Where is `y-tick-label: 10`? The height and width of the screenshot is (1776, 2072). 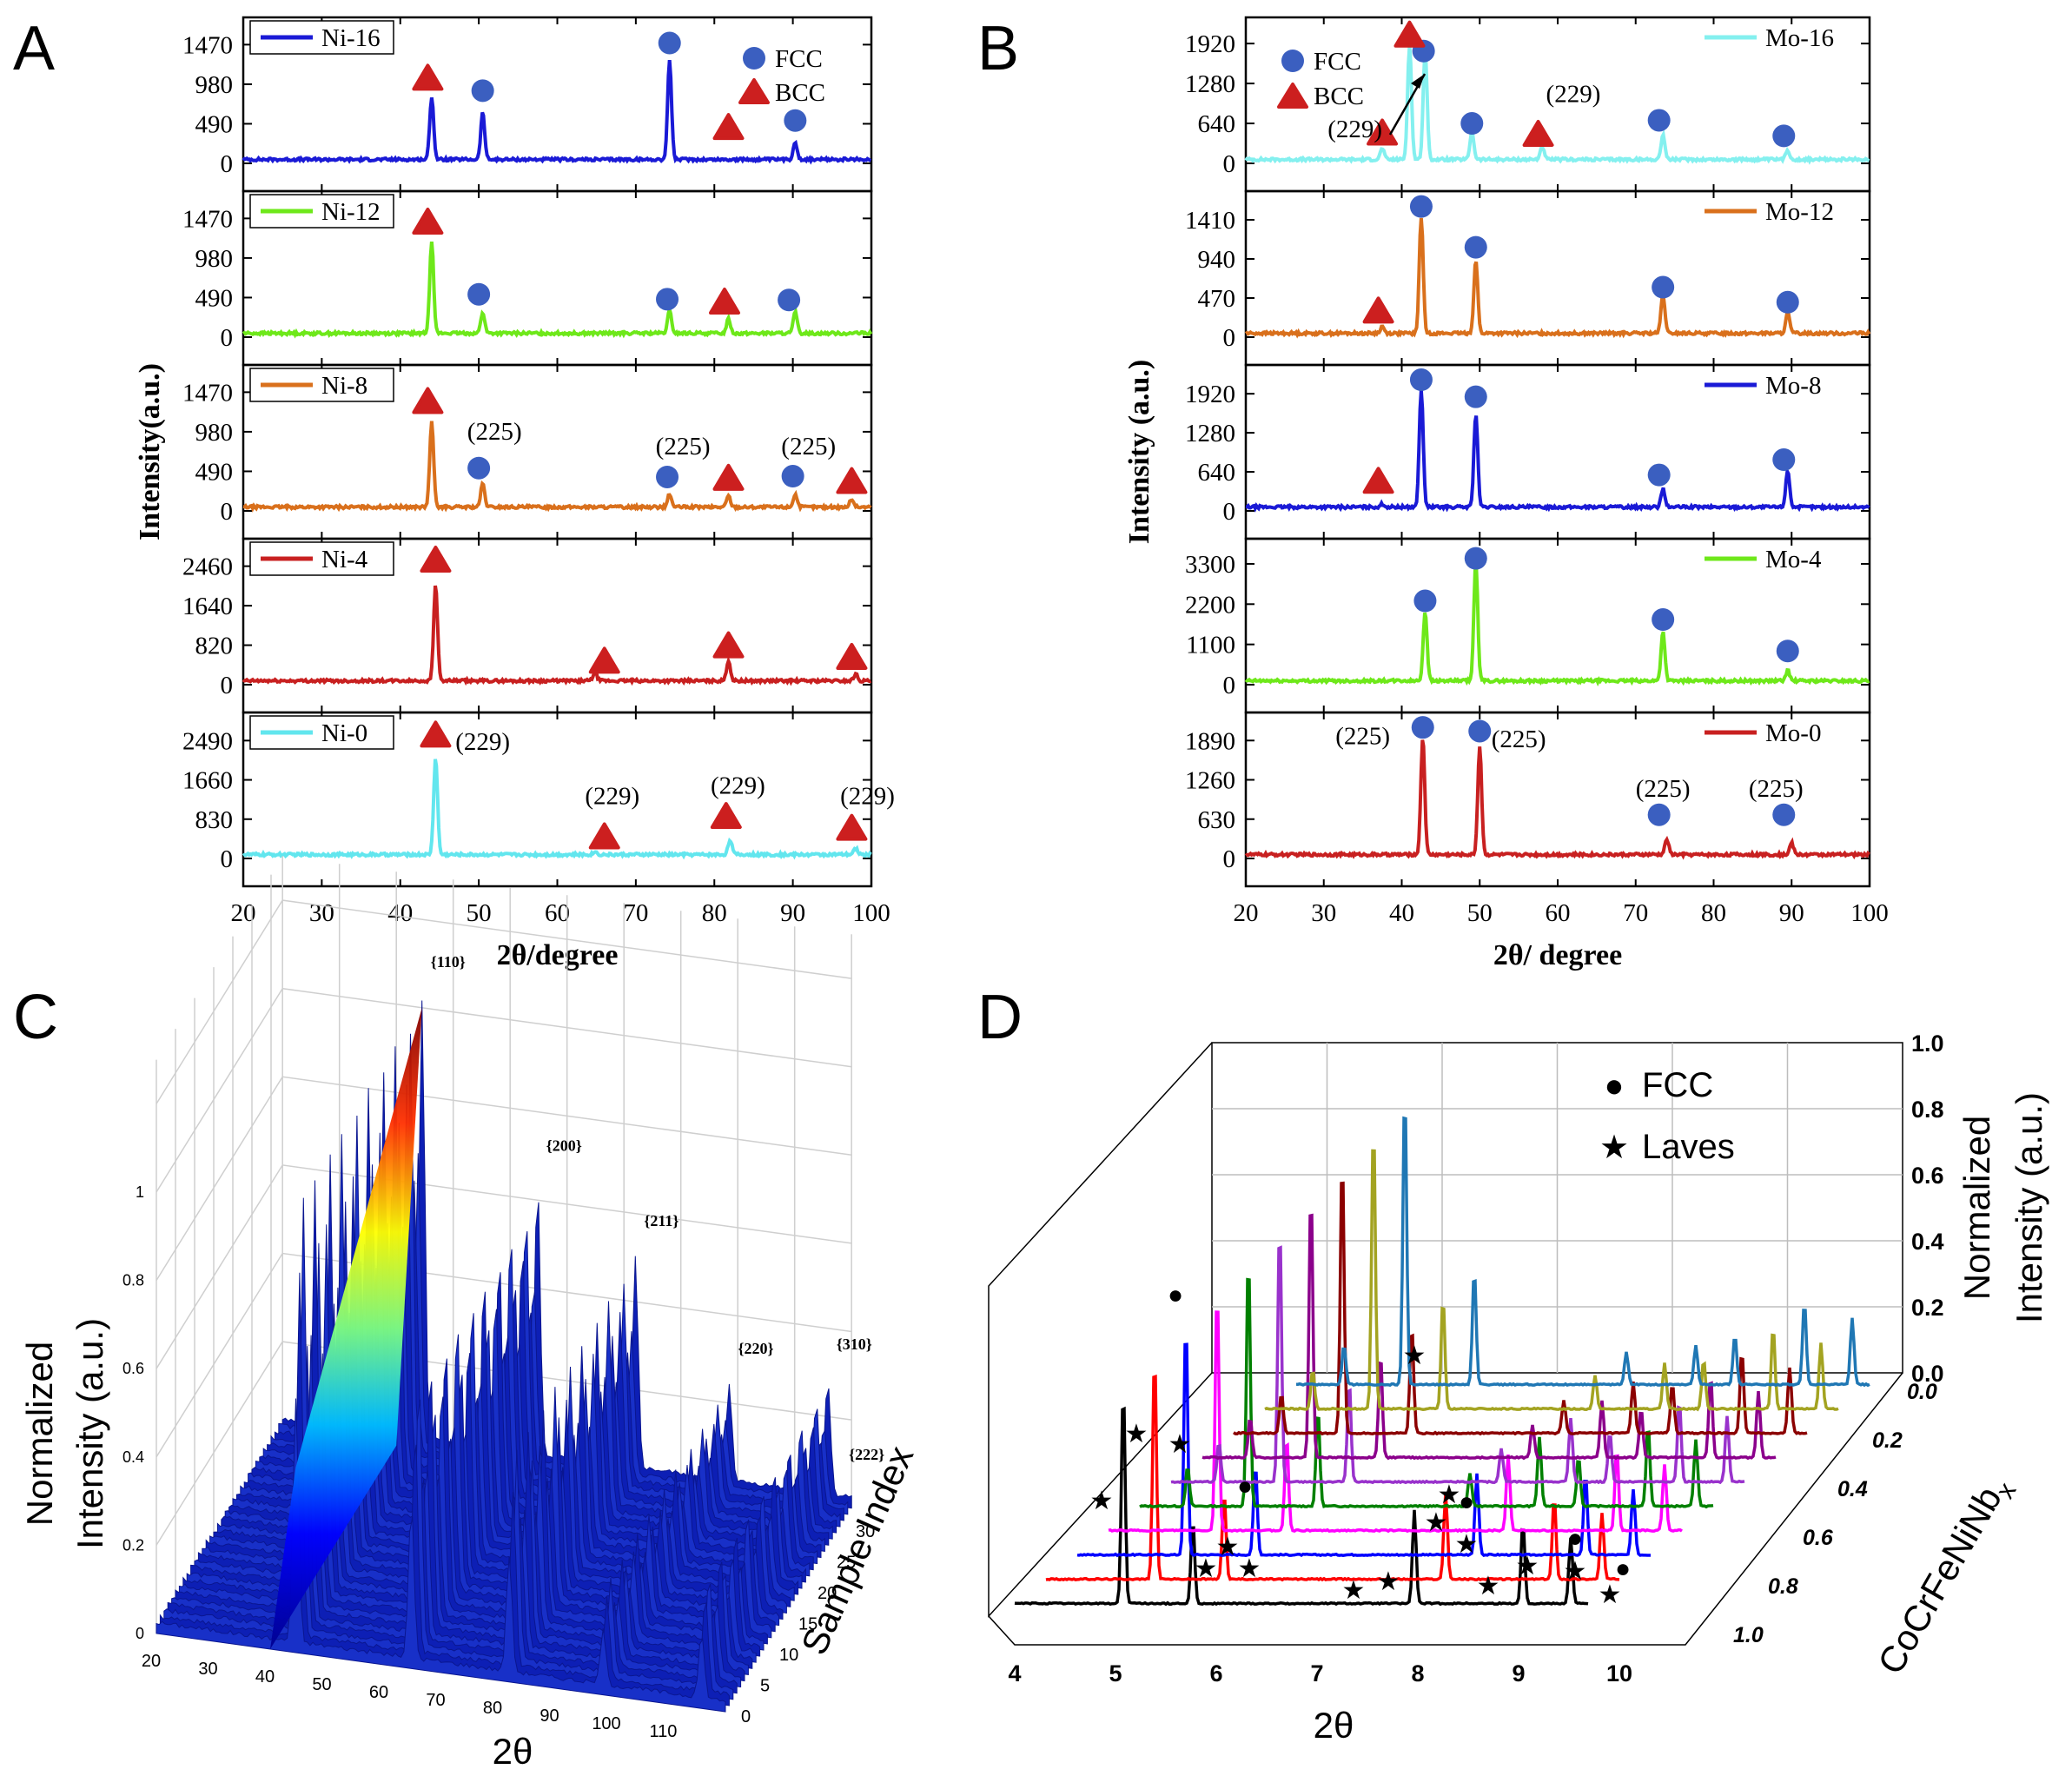 y-tick-label: 10 is located at coordinates (788, 1655).